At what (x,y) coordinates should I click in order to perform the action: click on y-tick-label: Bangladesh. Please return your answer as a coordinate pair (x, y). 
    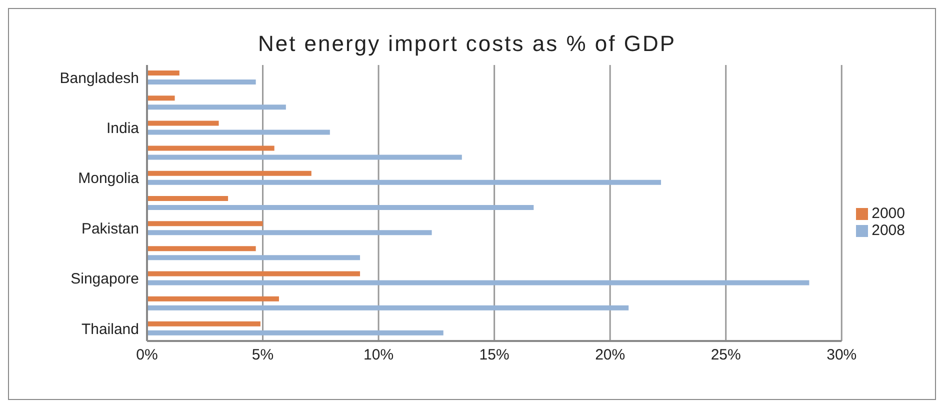
    Looking at the image, I should click on (99, 78).